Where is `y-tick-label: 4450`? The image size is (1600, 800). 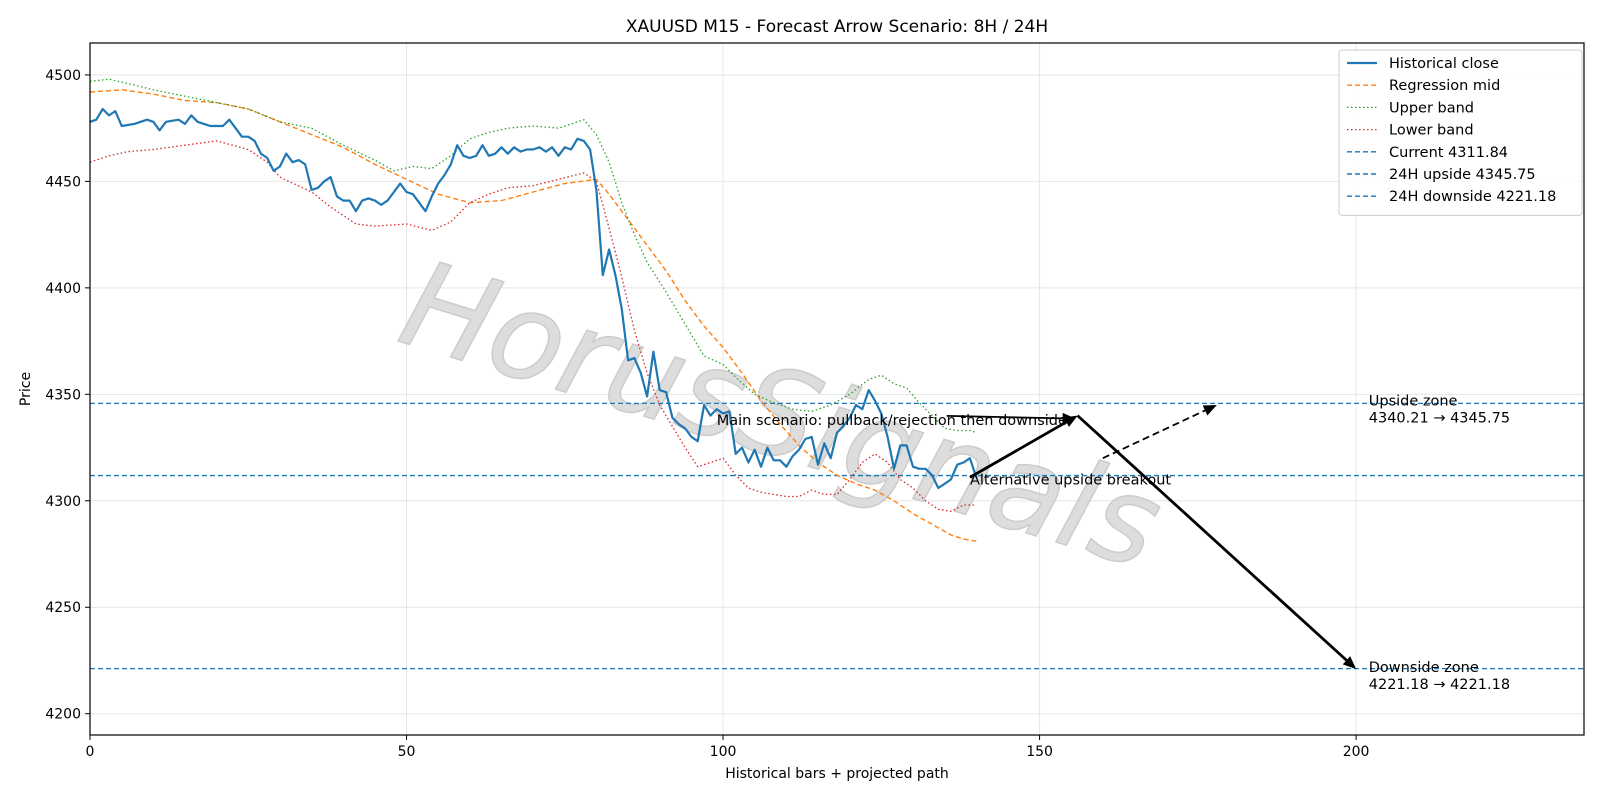
y-tick-label: 4450 is located at coordinates (63, 182).